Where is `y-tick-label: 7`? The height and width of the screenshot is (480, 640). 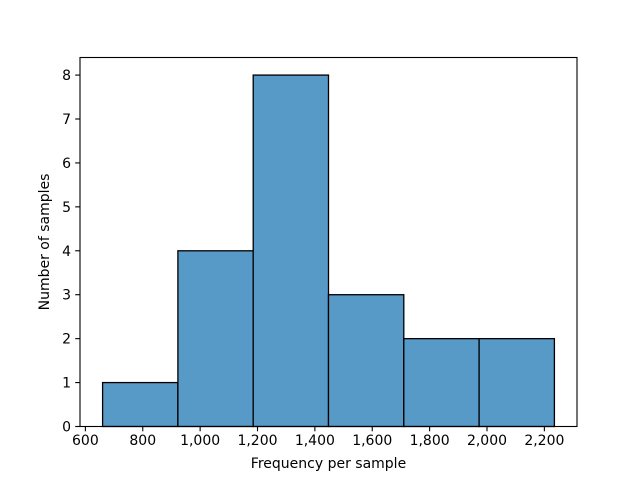
y-tick-label: 7 is located at coordinates (66, 120).